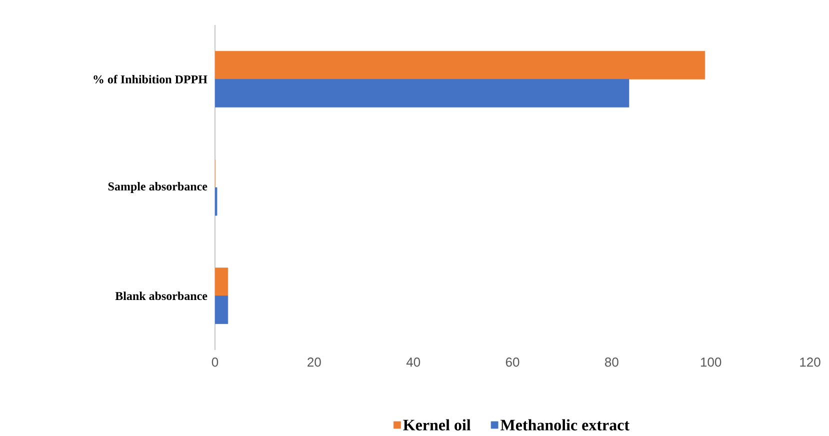 This screenshot has width=829, height=436. I want to click on x-tick-label: 100, so click(711, 362).